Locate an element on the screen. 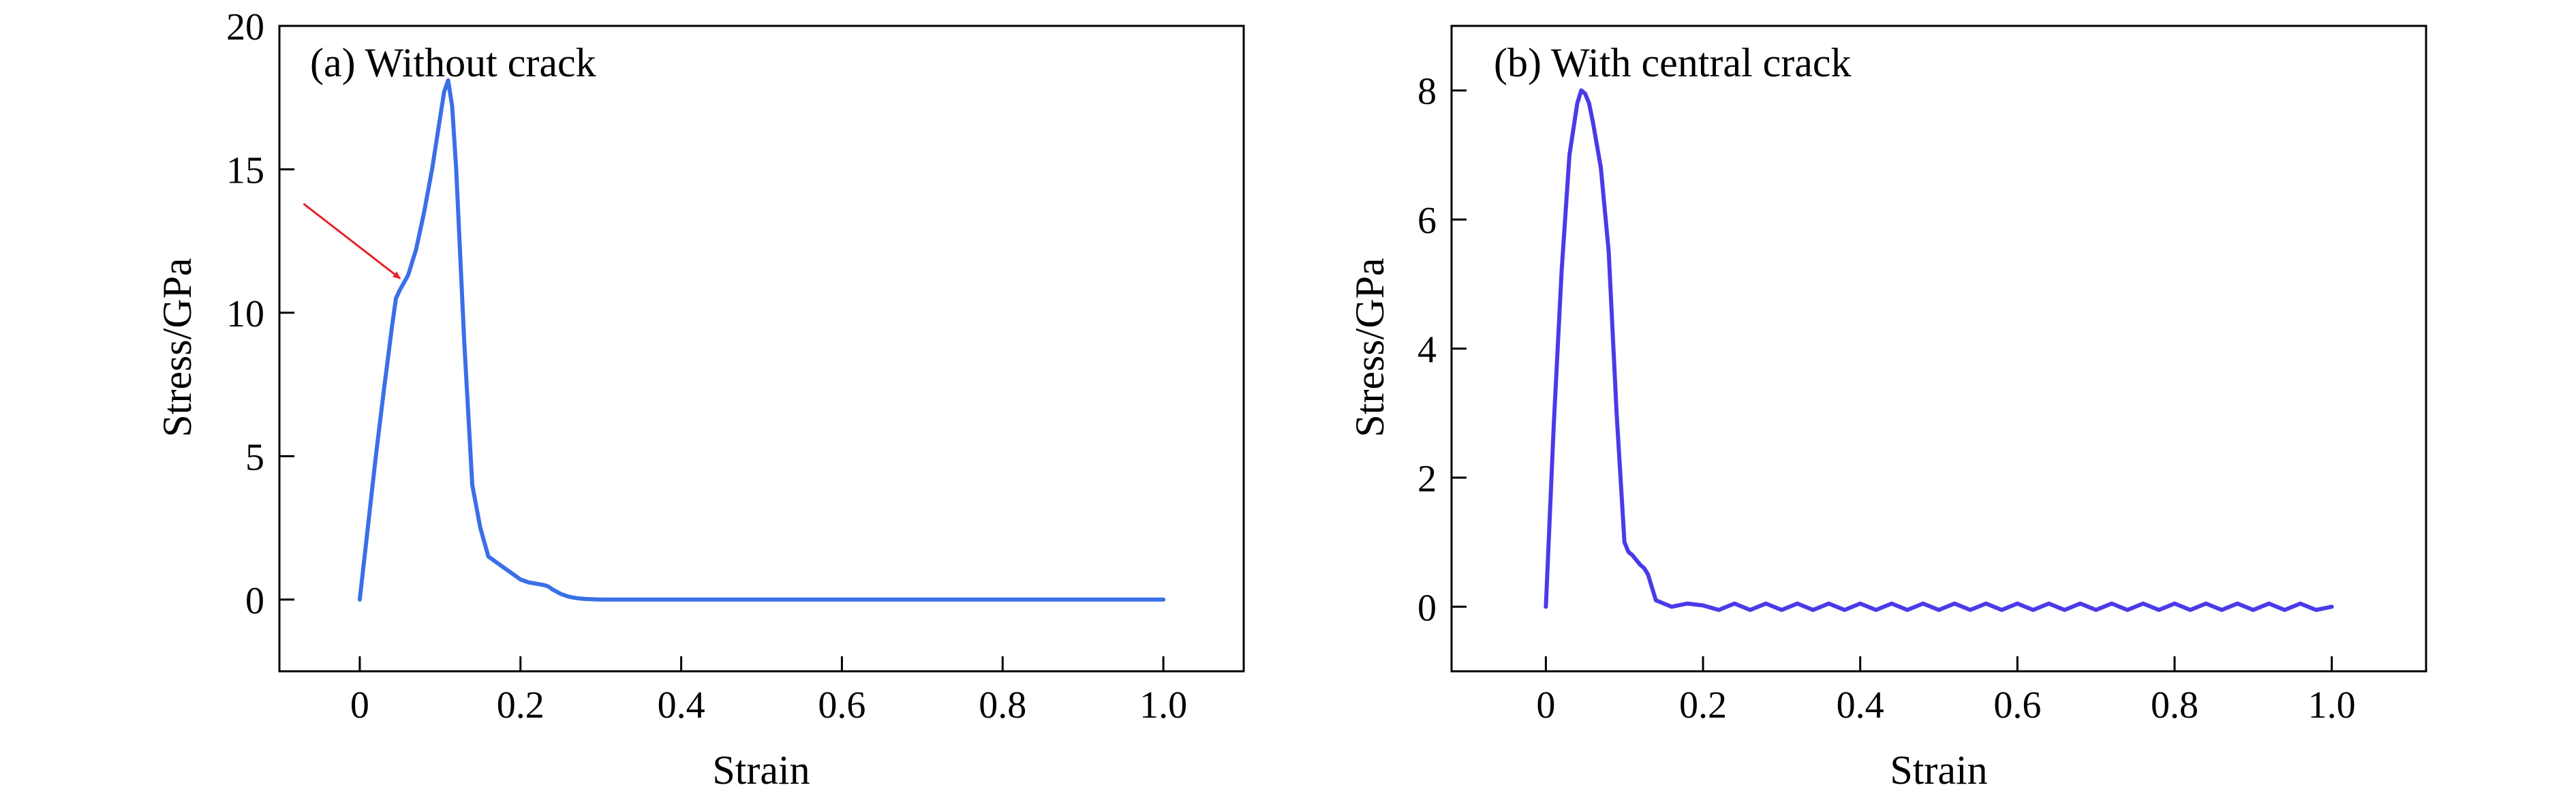  panel-a-y-tick-label: 0 is located at coordinates (254, 601).